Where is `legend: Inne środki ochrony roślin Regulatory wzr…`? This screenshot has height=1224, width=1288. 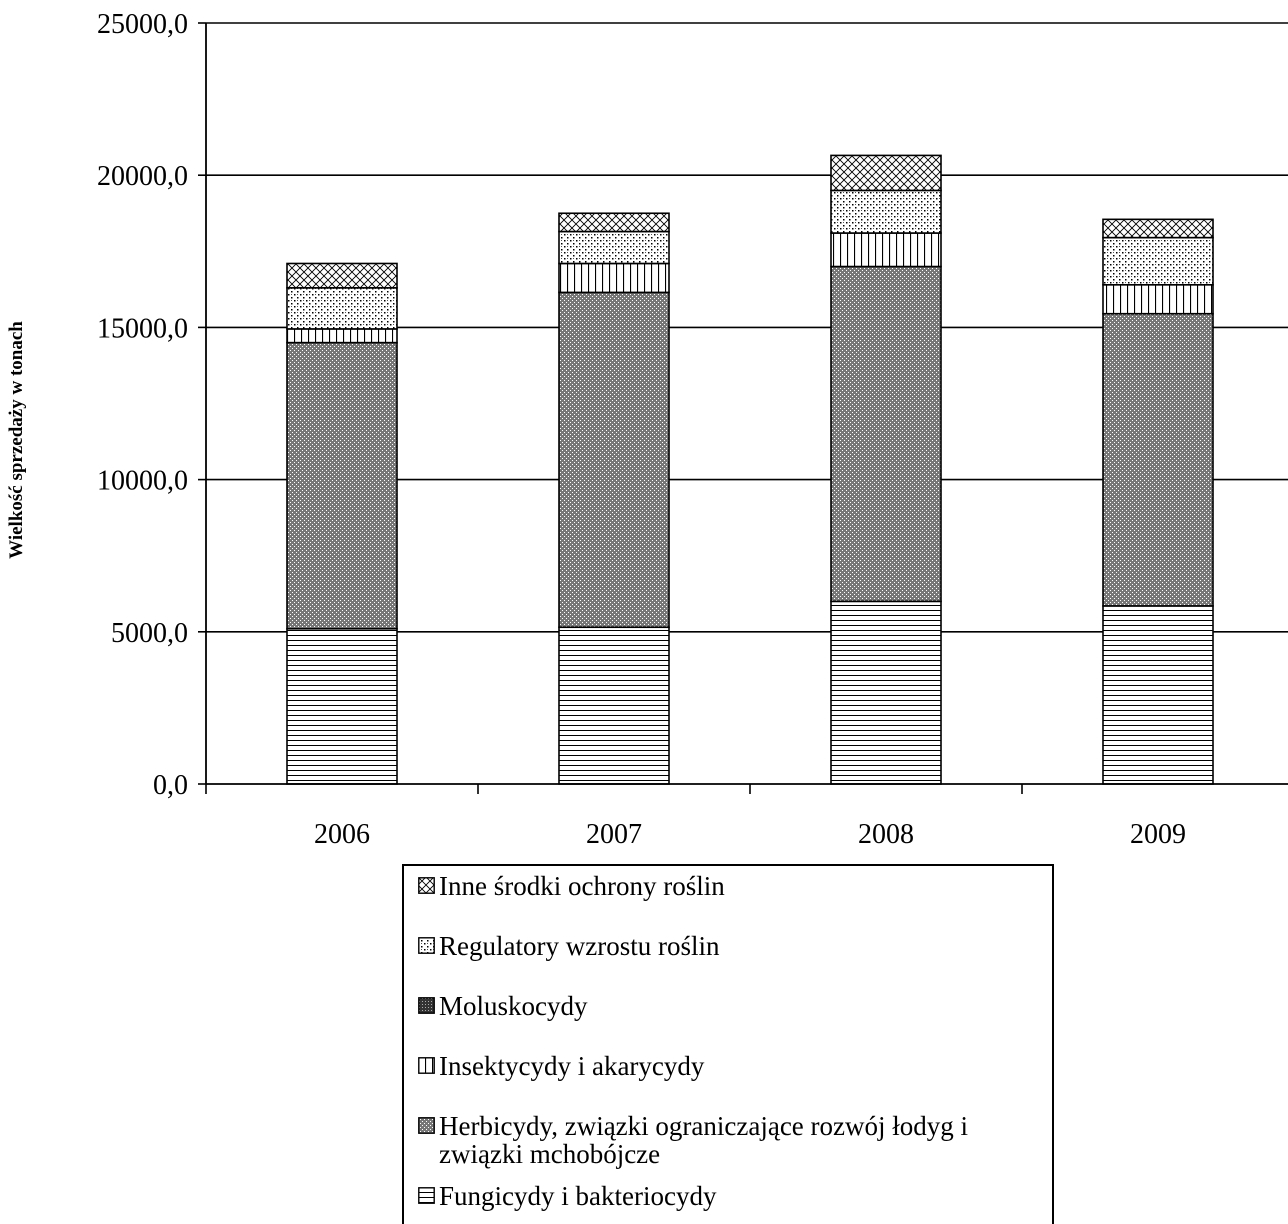 legend: Inne środki ochrony roślin Regulatory wzr… is located at coordinates (728, 1044).